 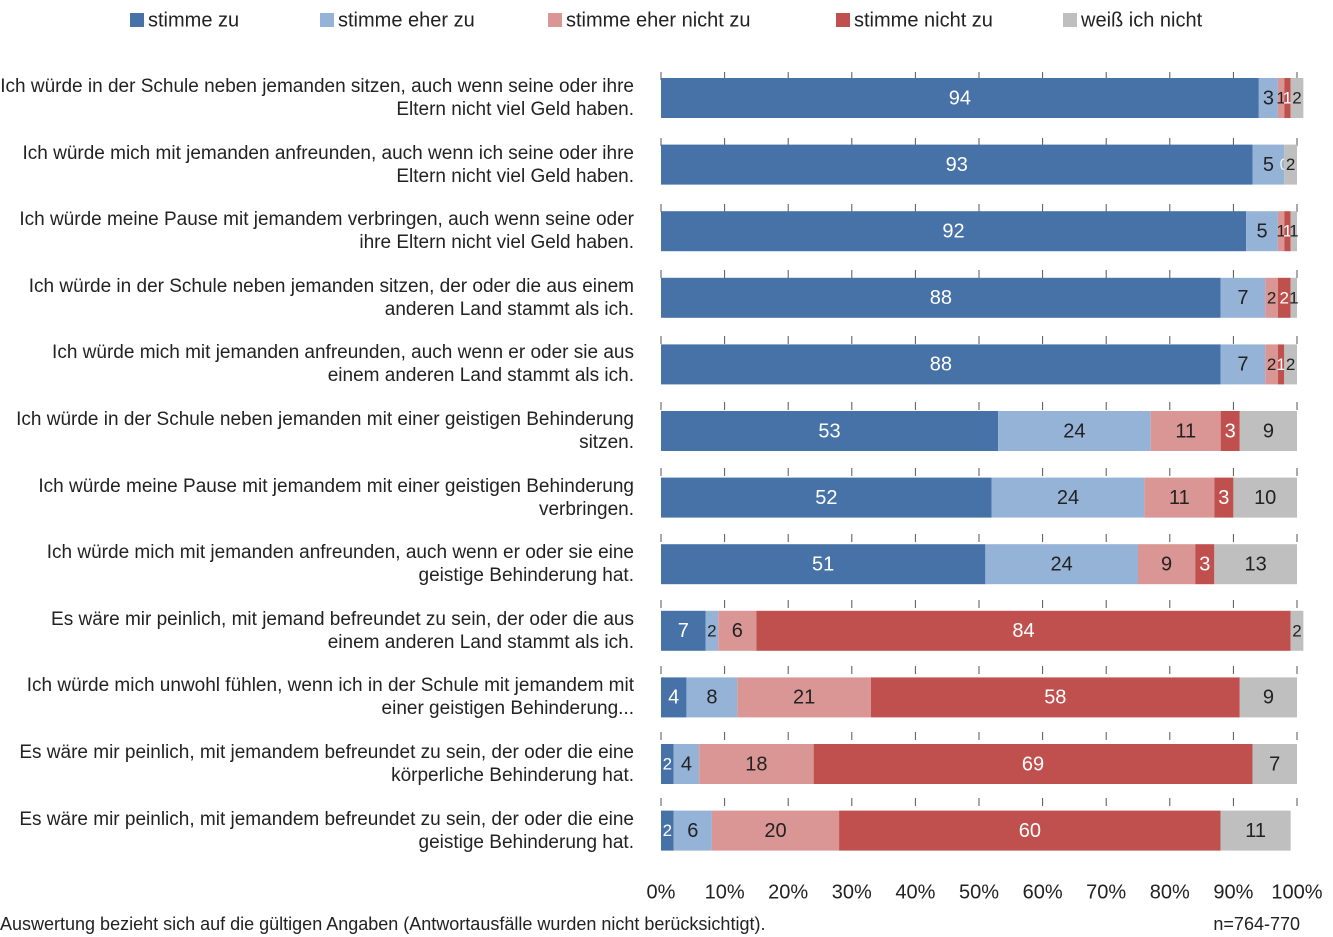 I want to click on data-label: 93, so click(x=957, y=165).